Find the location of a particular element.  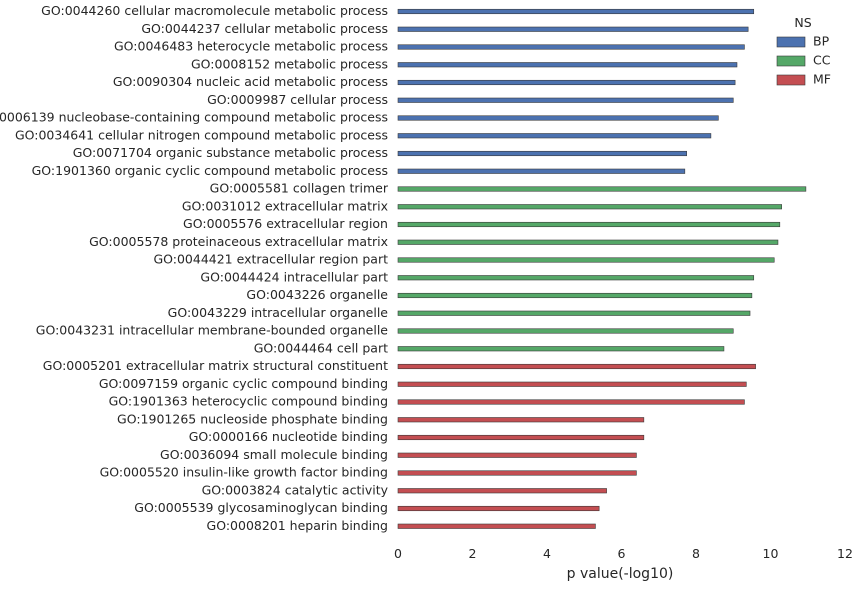

x-axis-label: p value(-log10) is located at coordinates (620, 574).